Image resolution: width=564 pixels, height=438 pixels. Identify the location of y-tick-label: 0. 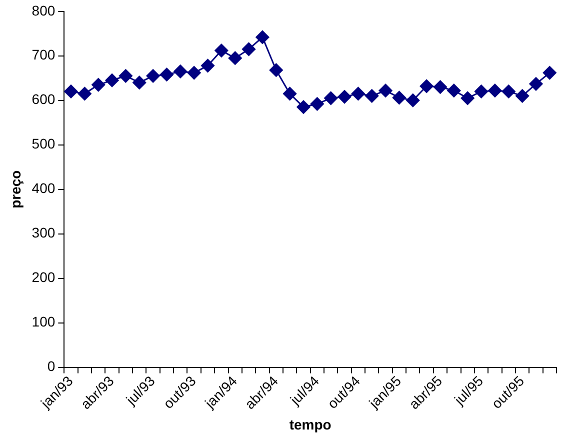
(51, 366).